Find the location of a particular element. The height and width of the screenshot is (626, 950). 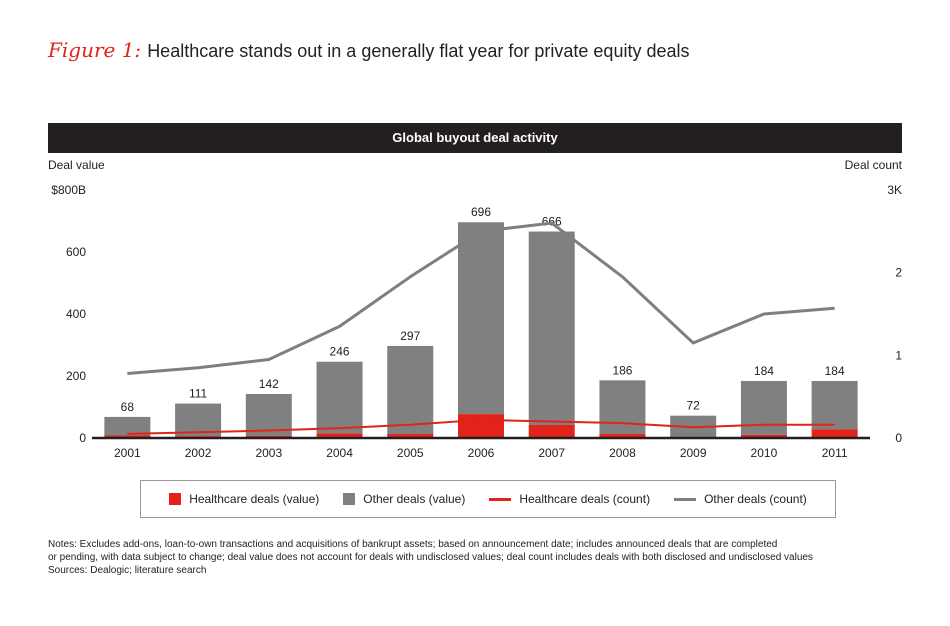

x-tick-2007: 2007 is located at coordinates (551, 453).